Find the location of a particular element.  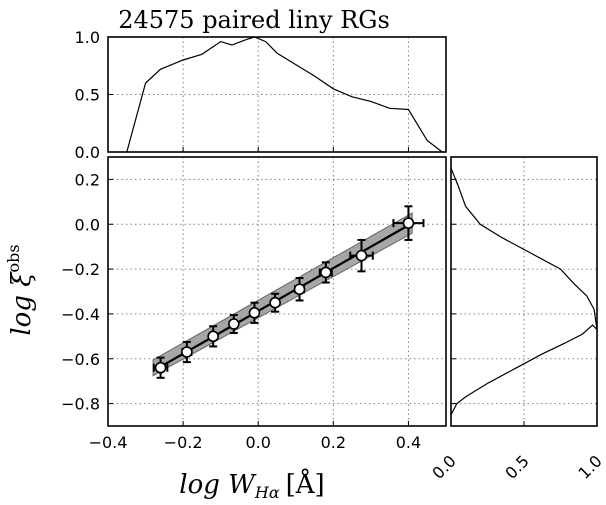

top-panel-frame is located at coordinates (277, 94).